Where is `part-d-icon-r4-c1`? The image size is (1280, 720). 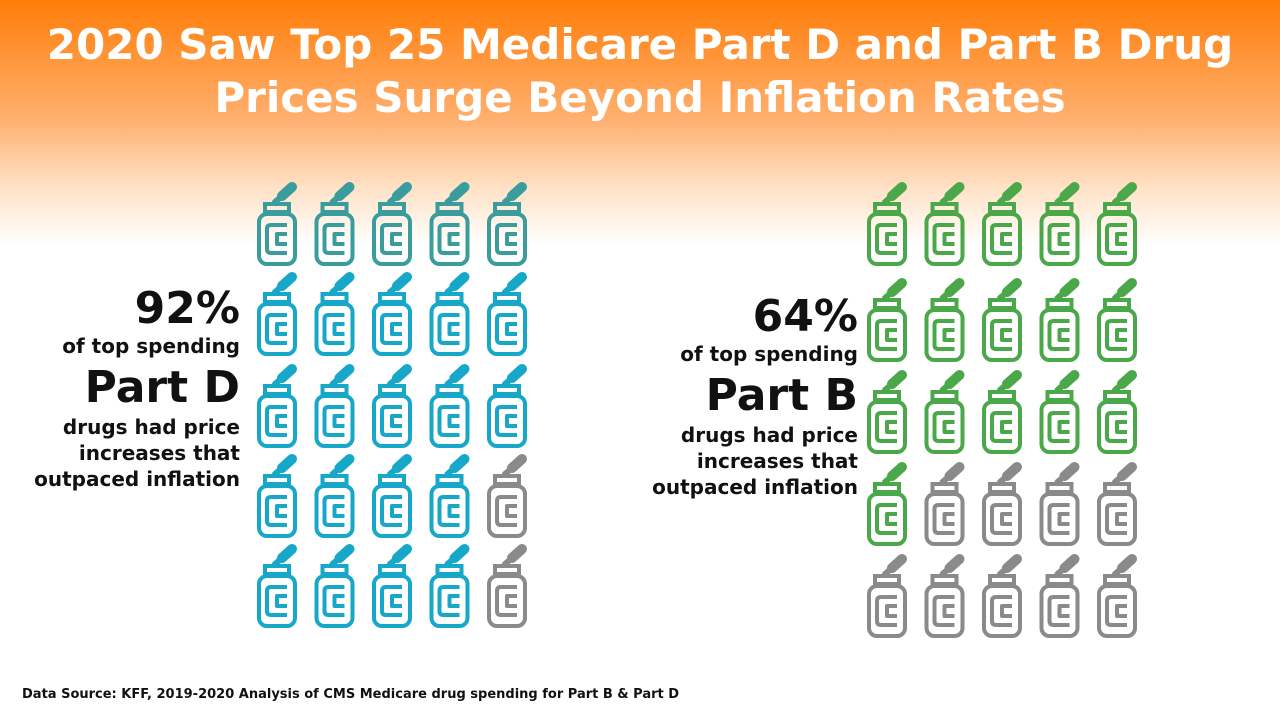 part-d-icon-r4-c1 is located at coordinates (277, 496).